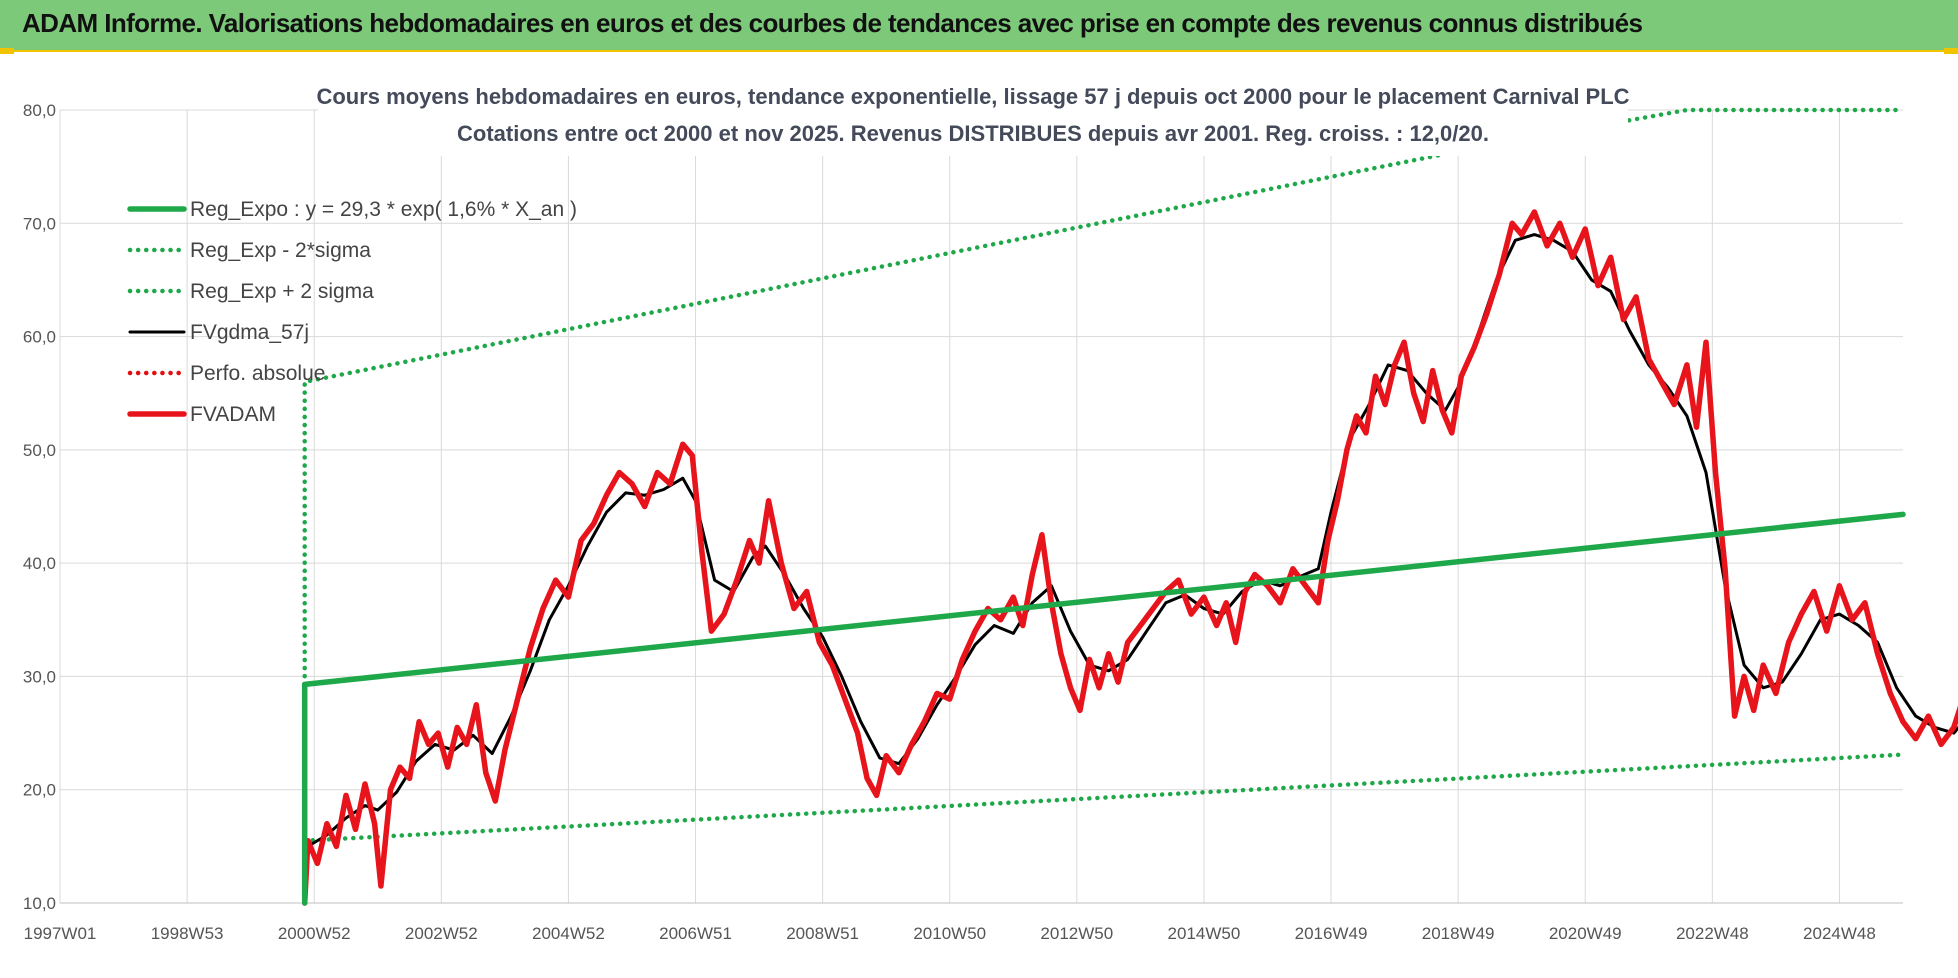 The height and width of the screenshot is (978, 1958). Describe the element at coordinates (1839, 933) in the screenshot. I see `x-tick-label: 2024W48` at that location.